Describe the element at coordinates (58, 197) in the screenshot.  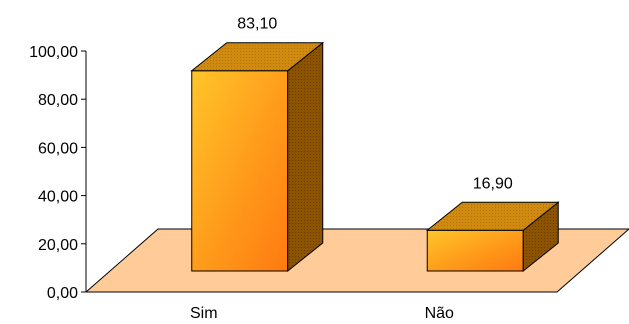
I see `y-tick-label: 40,00` at that location.